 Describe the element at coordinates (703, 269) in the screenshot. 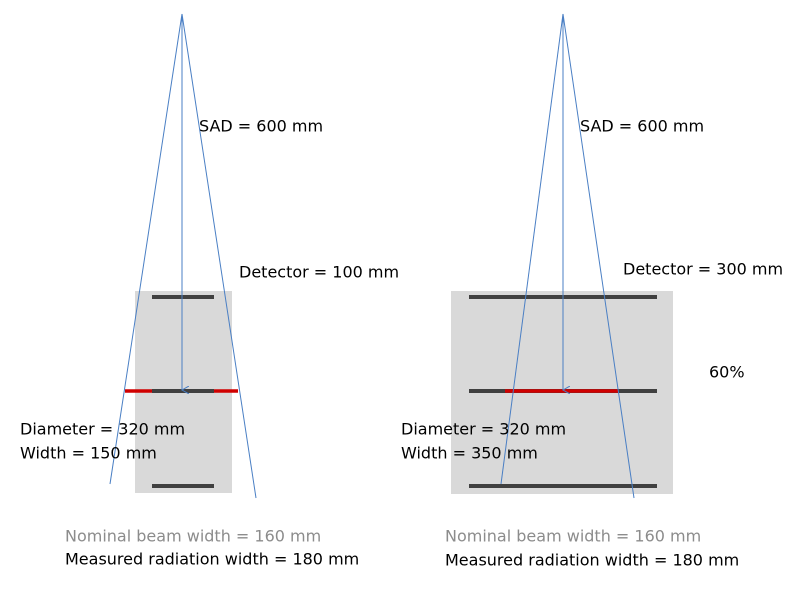

I see `detector-label: Detector = 300 mm` at that location.